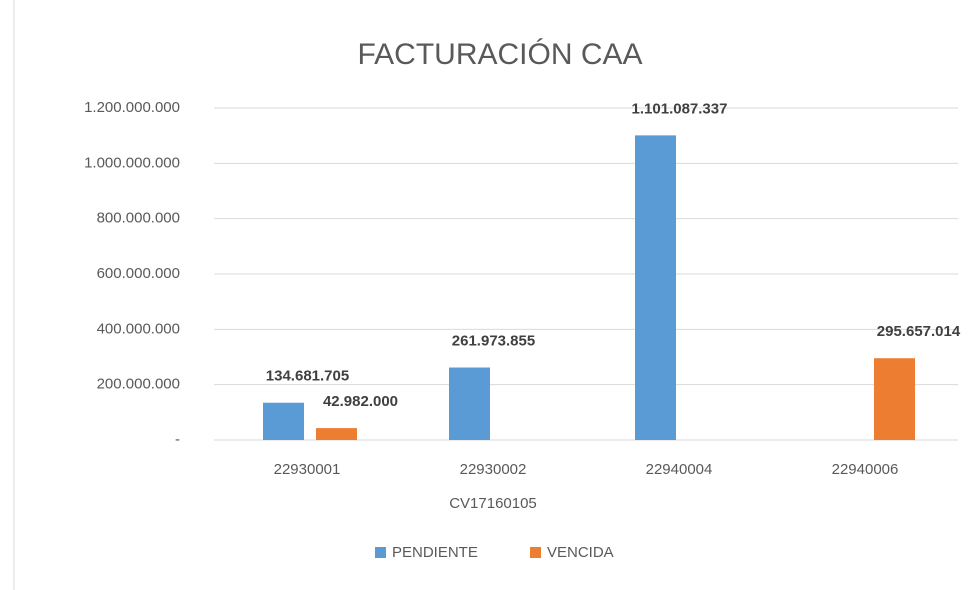 The image size is (972, 590). I want to click on chart-title: FACTURACIÓN CAA, so click(499, 54).